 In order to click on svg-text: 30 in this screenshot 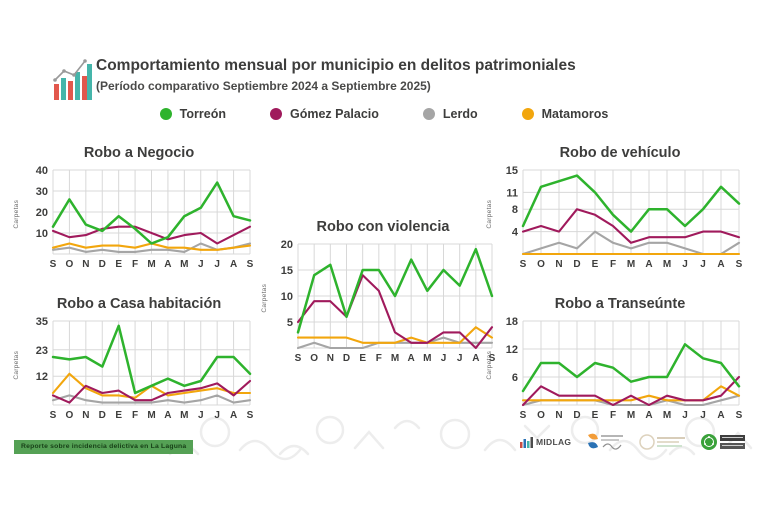, I will do `click(42, 192)`.